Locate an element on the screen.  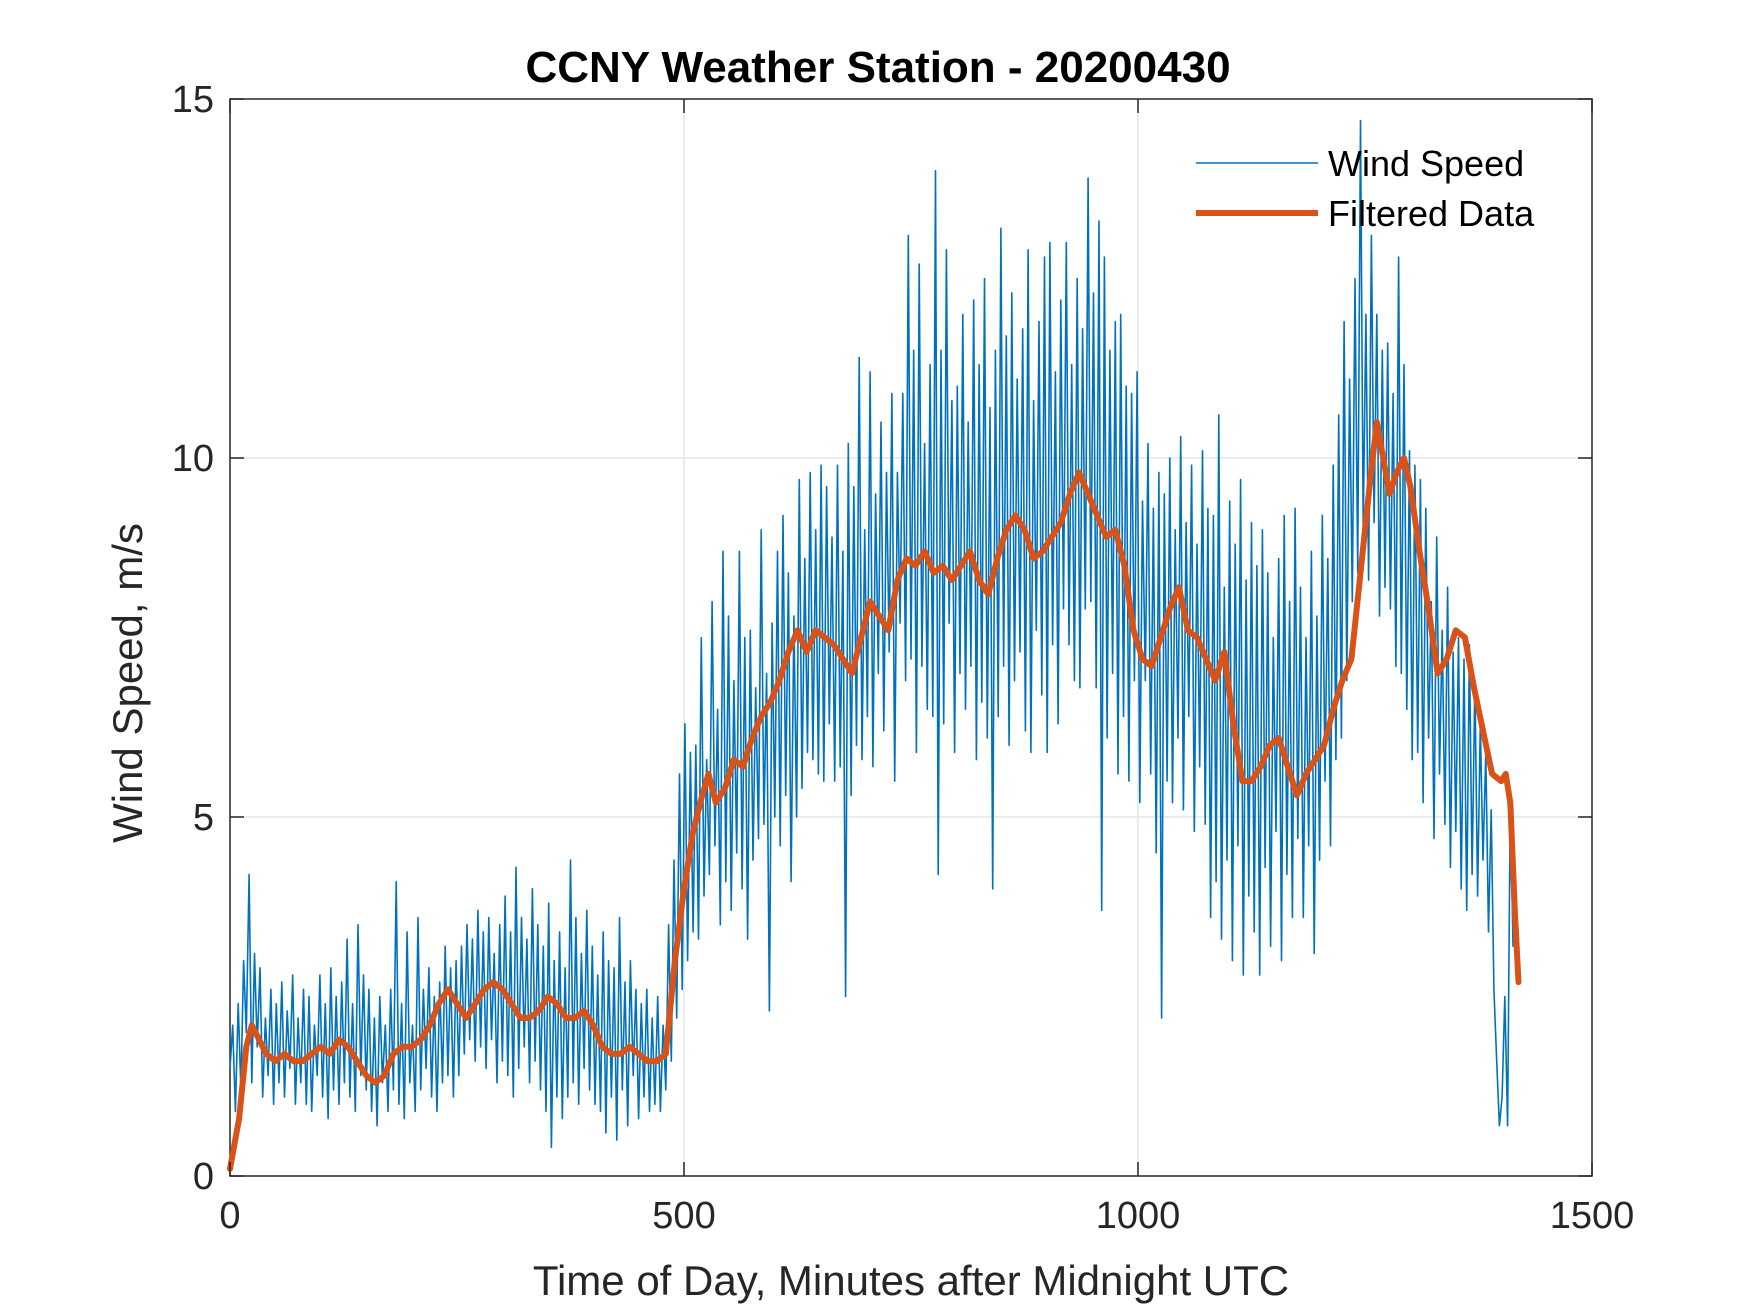
x-axis-label: Time of Day, Minutes after Midnight UTC is located at coordinates (911, 1280).